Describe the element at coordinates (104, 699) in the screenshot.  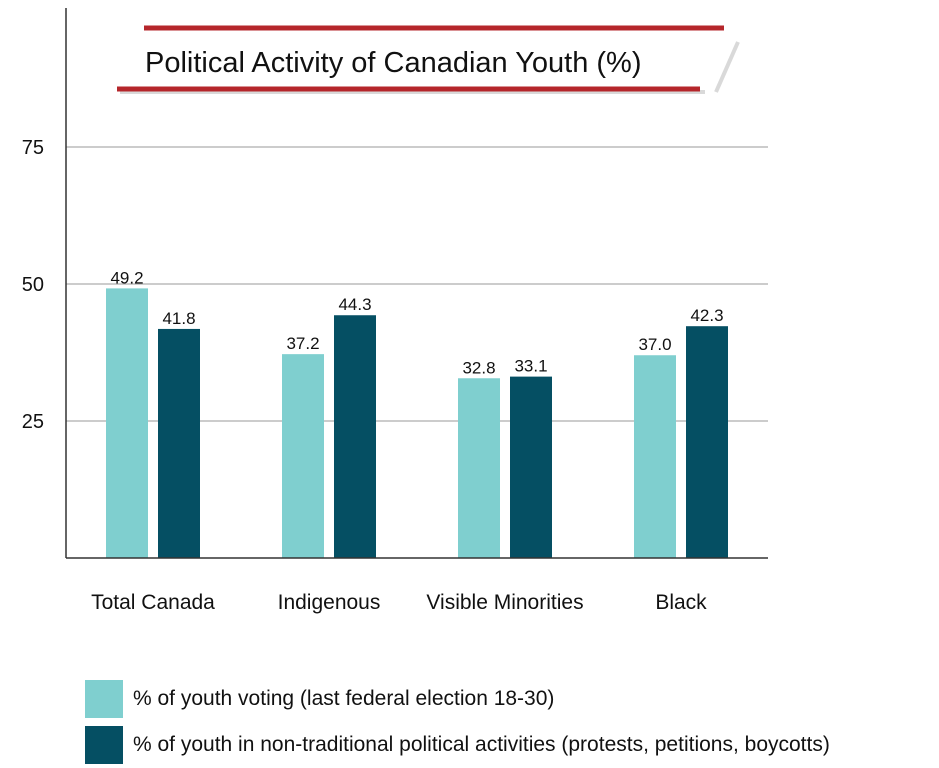
I see `legend-swatch-voting` at that location.